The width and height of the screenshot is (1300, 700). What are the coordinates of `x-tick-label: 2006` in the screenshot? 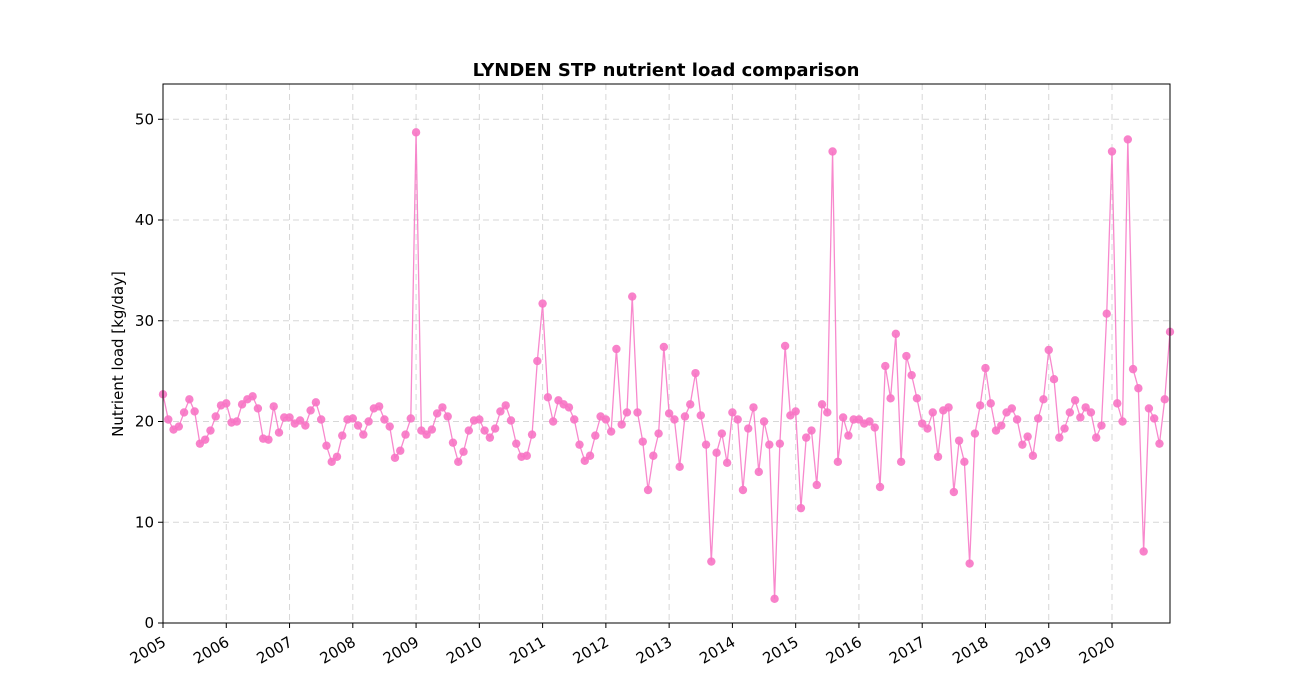 It's located at (211, 650).